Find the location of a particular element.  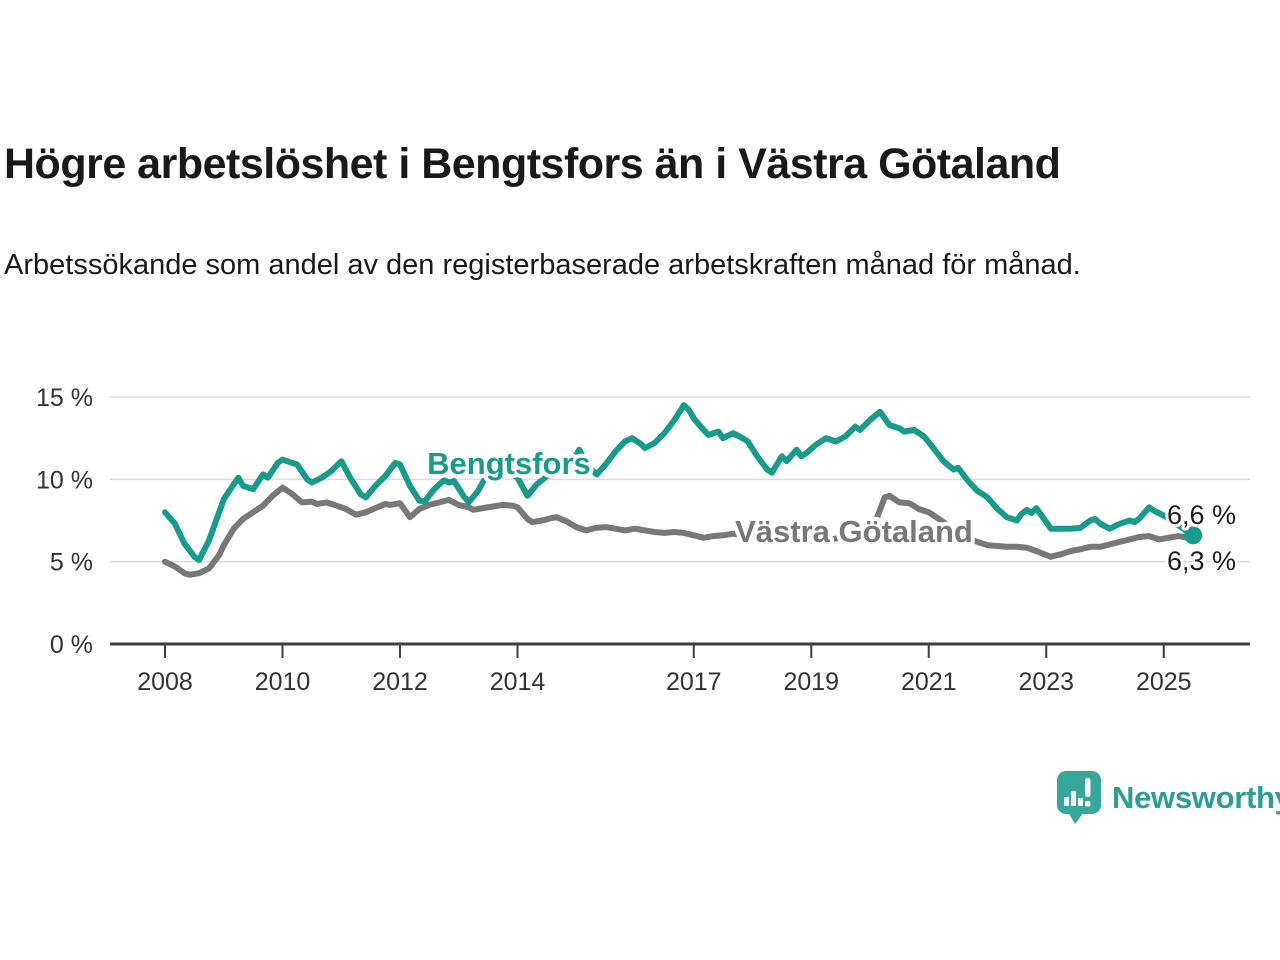

y-tick-label: 15 % is located at coordinates (64, 398).